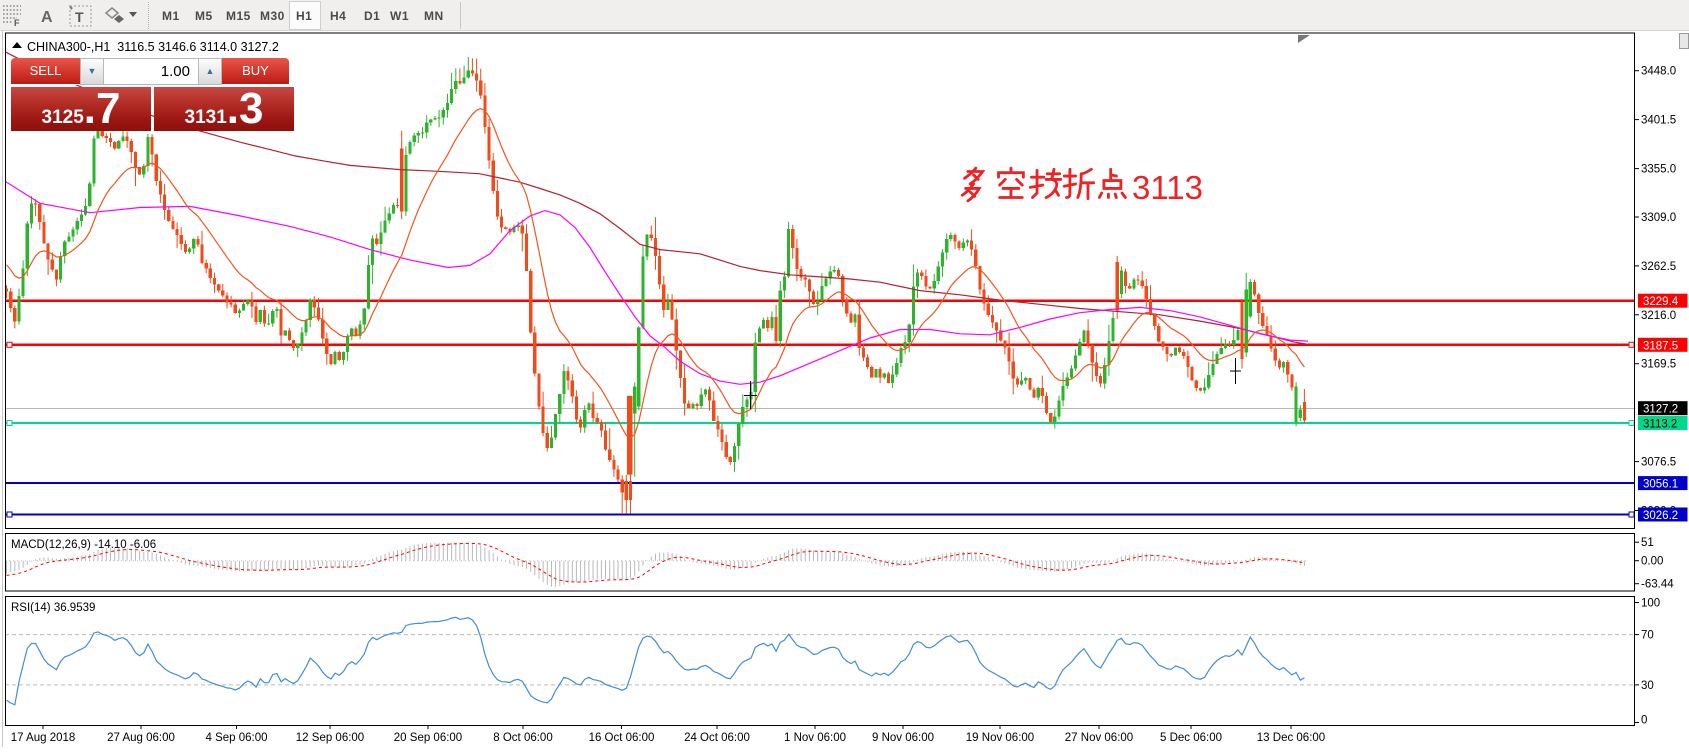 The image size is (1689, 752). I want to click on svg-text: 16 Oct 06:00, so click(622, 738).